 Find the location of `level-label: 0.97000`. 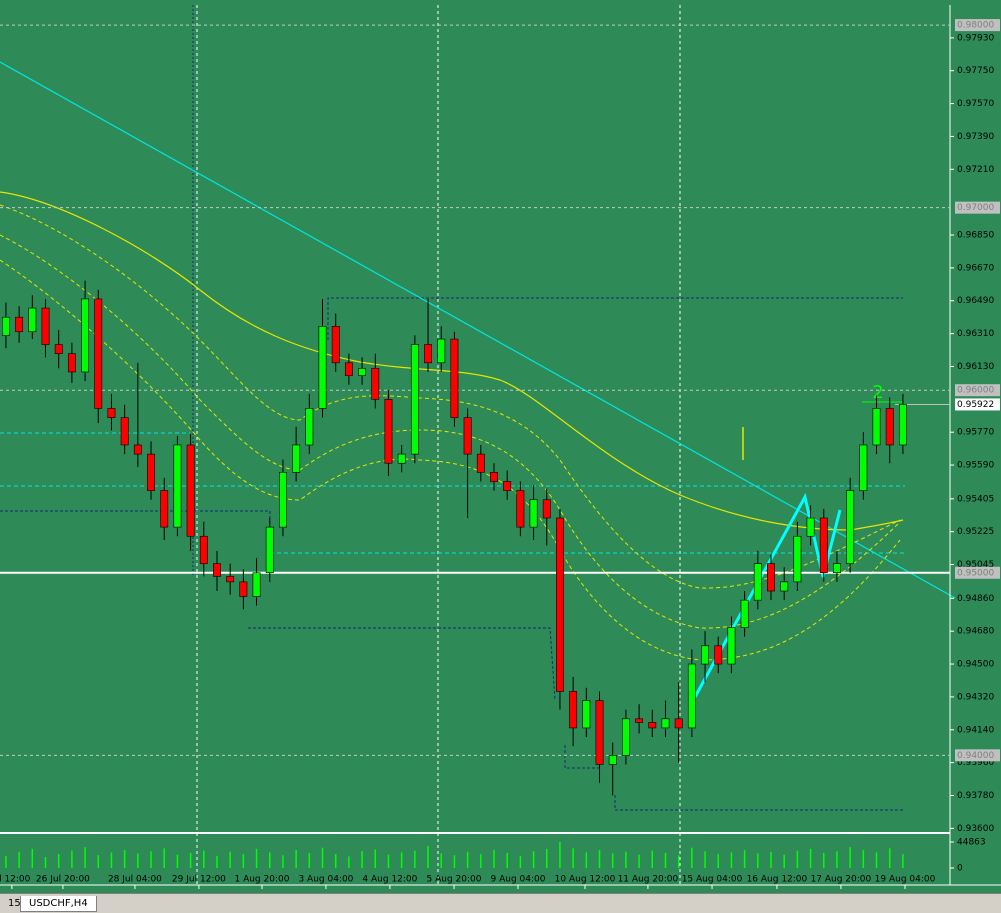

level-label: 0.97000 is located at coordinates (975, 208).